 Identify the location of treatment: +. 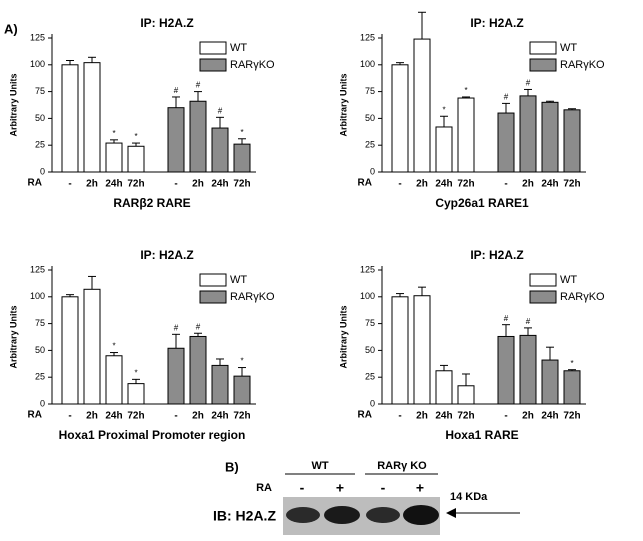
(340, 488).